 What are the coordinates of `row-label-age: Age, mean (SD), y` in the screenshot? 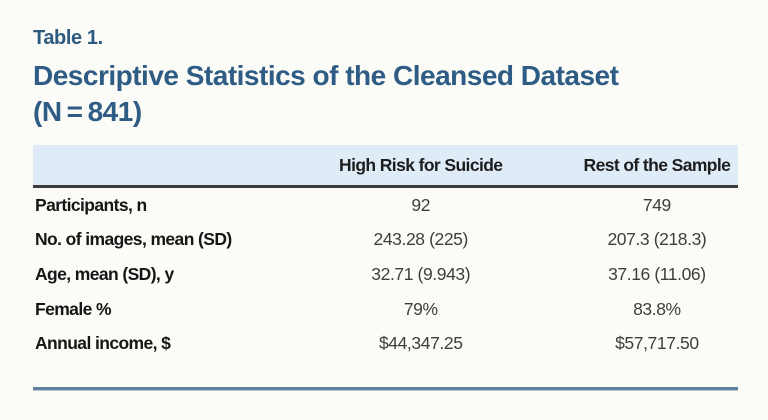 It's located at (104, 273).